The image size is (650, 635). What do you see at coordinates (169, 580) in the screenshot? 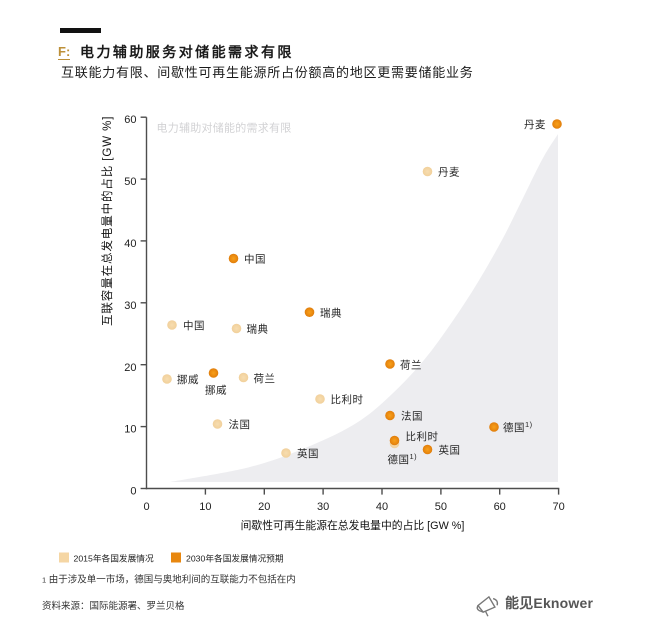
I see `svg-text: 1 由于涉及单一市场，德国与奥地利间的互联能力不包括在内` at bounding box center [169, 580].